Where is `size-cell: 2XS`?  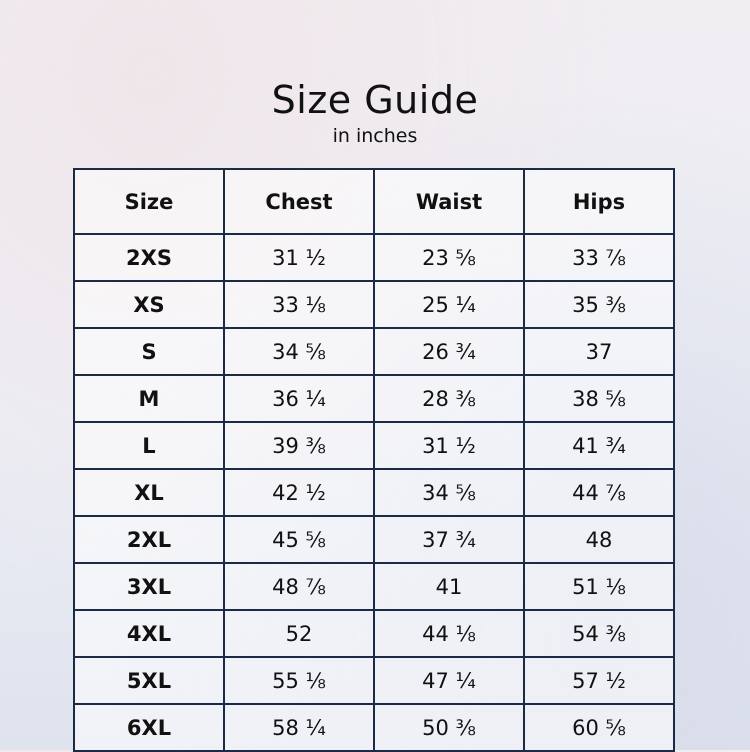
size-cell: 2XS is located at coordinates (149, 257).